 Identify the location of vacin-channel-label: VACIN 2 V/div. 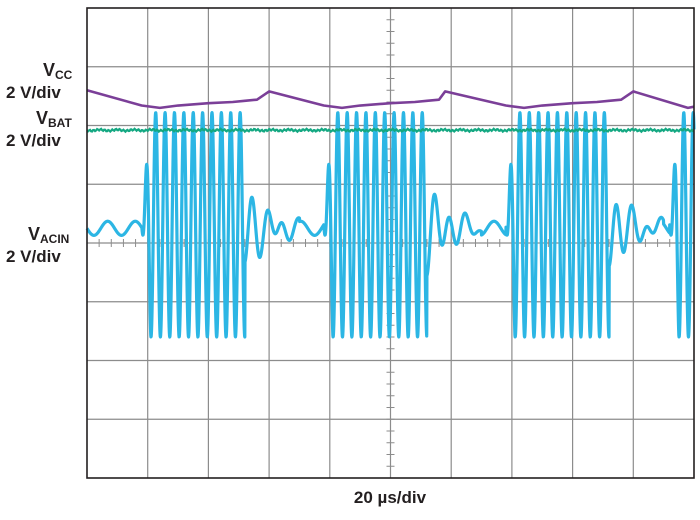
(37, 245).